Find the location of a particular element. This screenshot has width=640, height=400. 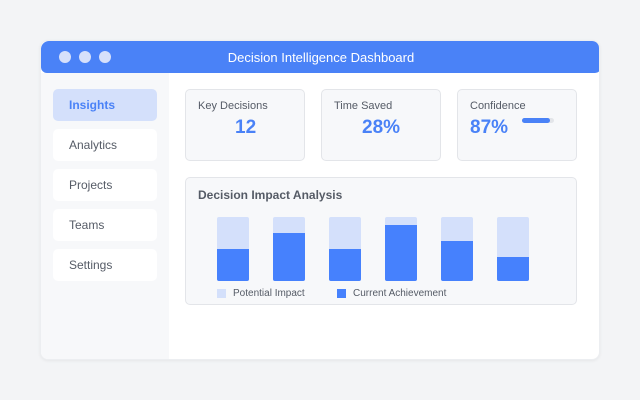

title-bar: Decision Intelligence Dashboard is located at coordinates (320, 57).